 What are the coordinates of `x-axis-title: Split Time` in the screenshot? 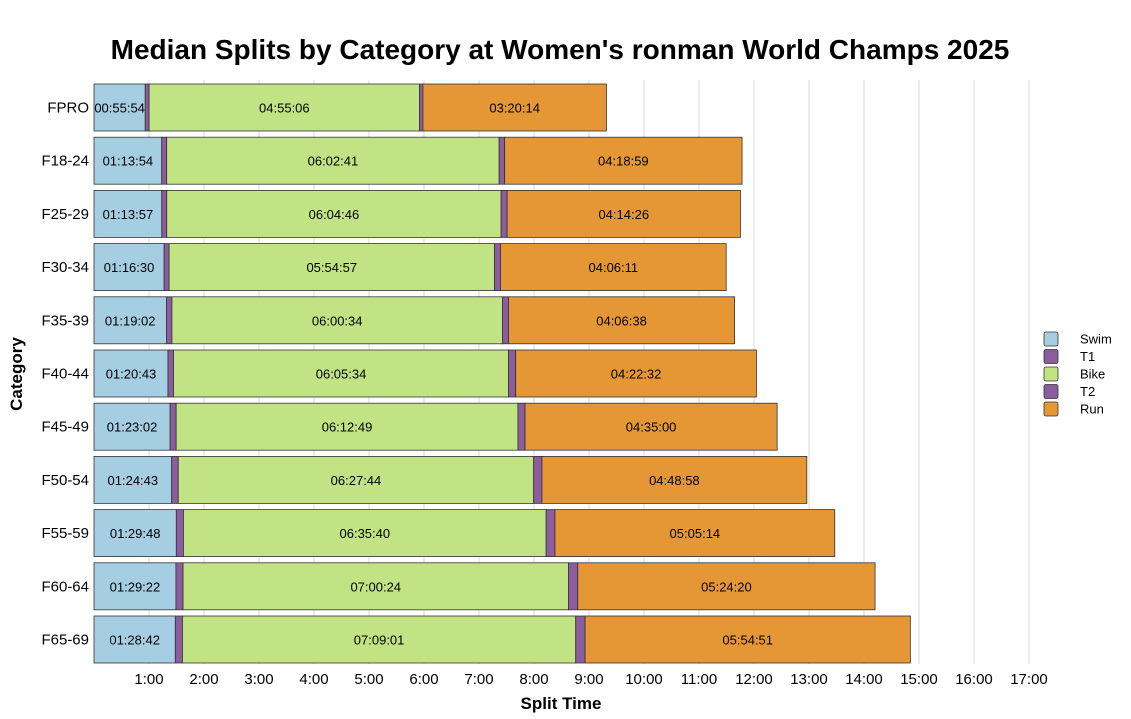 It's located at (561, 703).